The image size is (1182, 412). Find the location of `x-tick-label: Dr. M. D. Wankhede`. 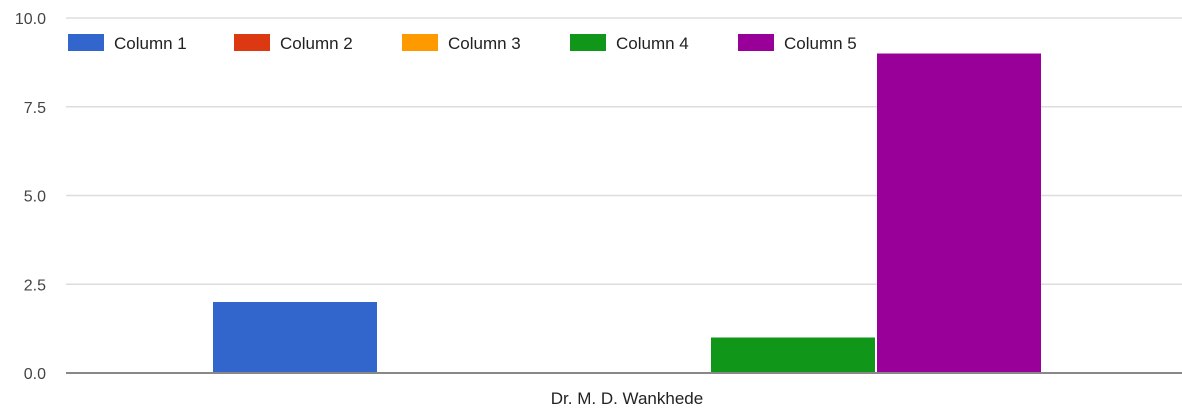

x-tick-label: Dr. M. D. Wankhede is located at coordinates (627, 398).